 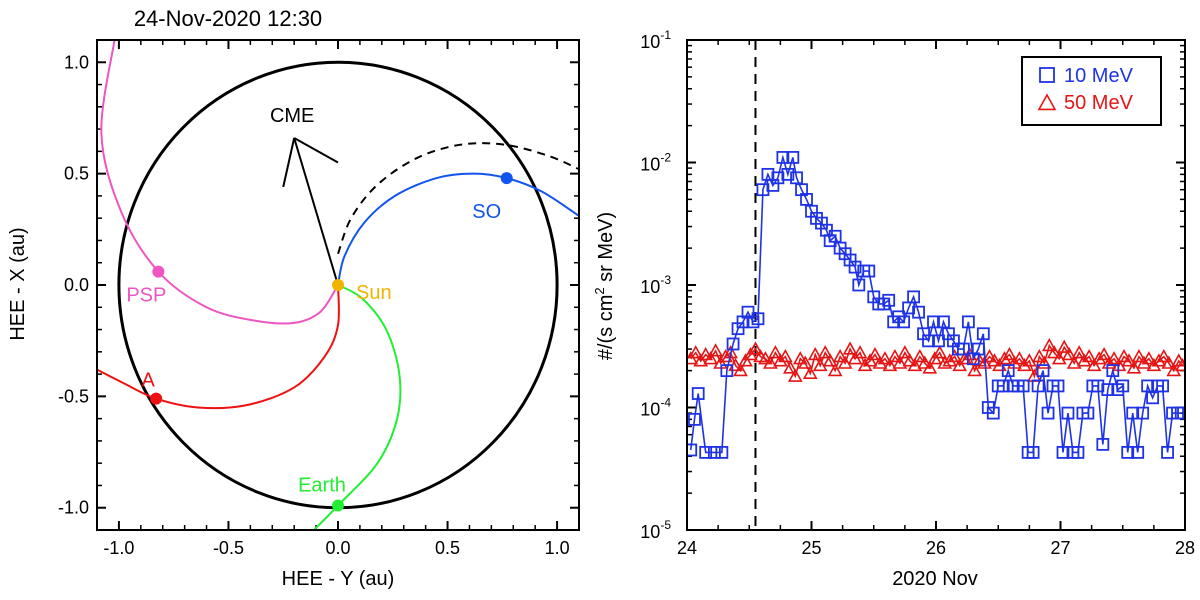 What do you see at coordinates (338, 579) in the screenshot?
I see `orbit-map-x-axis-label: HEE - Y (au)` at bounding box center [338, 579].